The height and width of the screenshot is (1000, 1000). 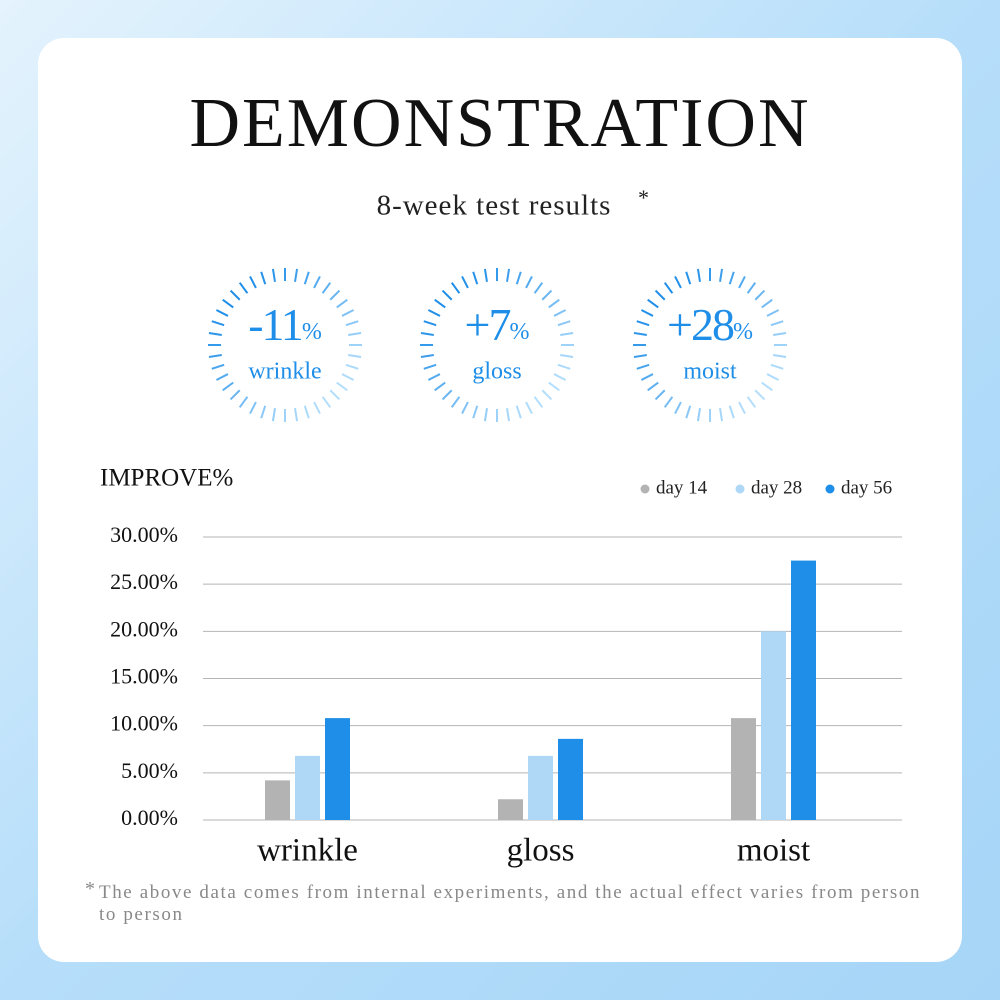 I want to click on badge-value: -11%, so click(x=285, y=324).